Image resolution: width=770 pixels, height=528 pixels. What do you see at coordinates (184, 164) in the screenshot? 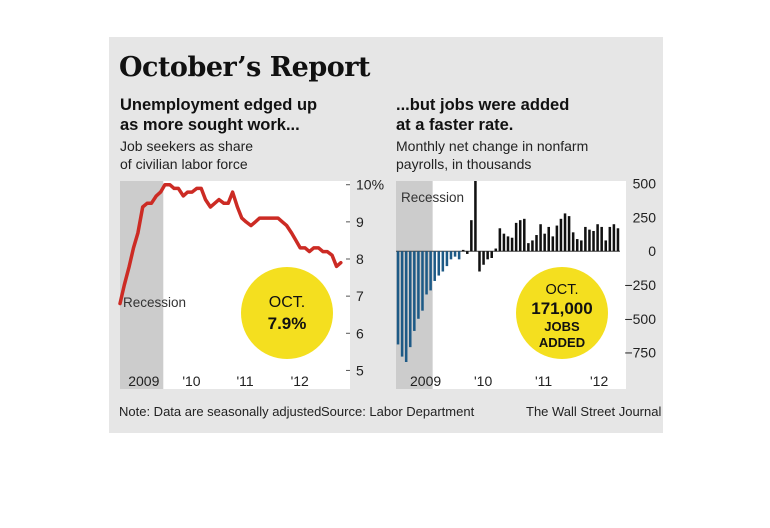
I see `left-subtitle-line-2: of civilian labor force` at bounding box center [184, 164].